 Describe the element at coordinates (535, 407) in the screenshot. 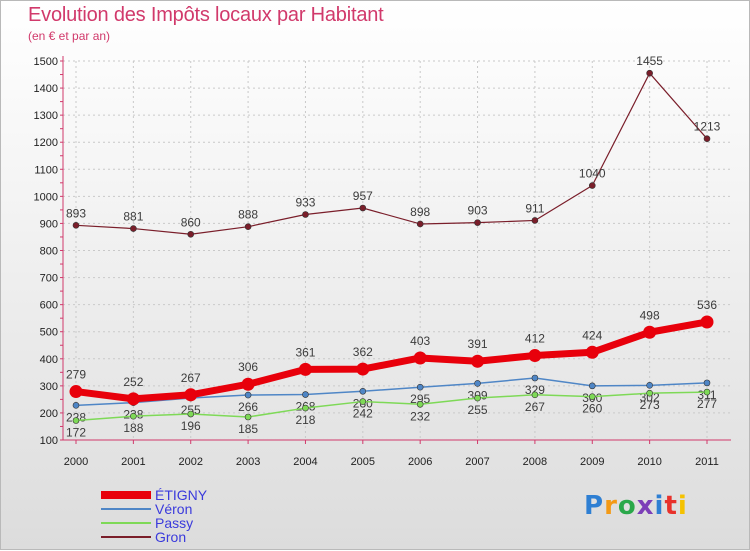

I see `data-label-passy: 267` at that location.